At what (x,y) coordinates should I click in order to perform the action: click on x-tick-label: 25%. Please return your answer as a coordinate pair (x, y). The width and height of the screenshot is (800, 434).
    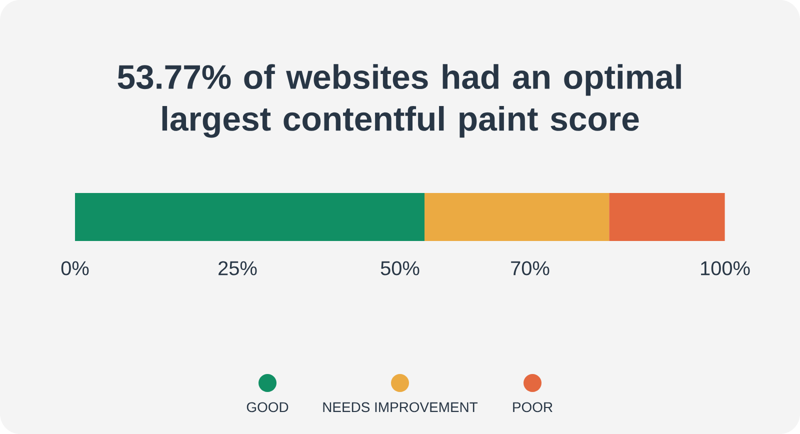
    Looking at the image, I should click on (237, 268).